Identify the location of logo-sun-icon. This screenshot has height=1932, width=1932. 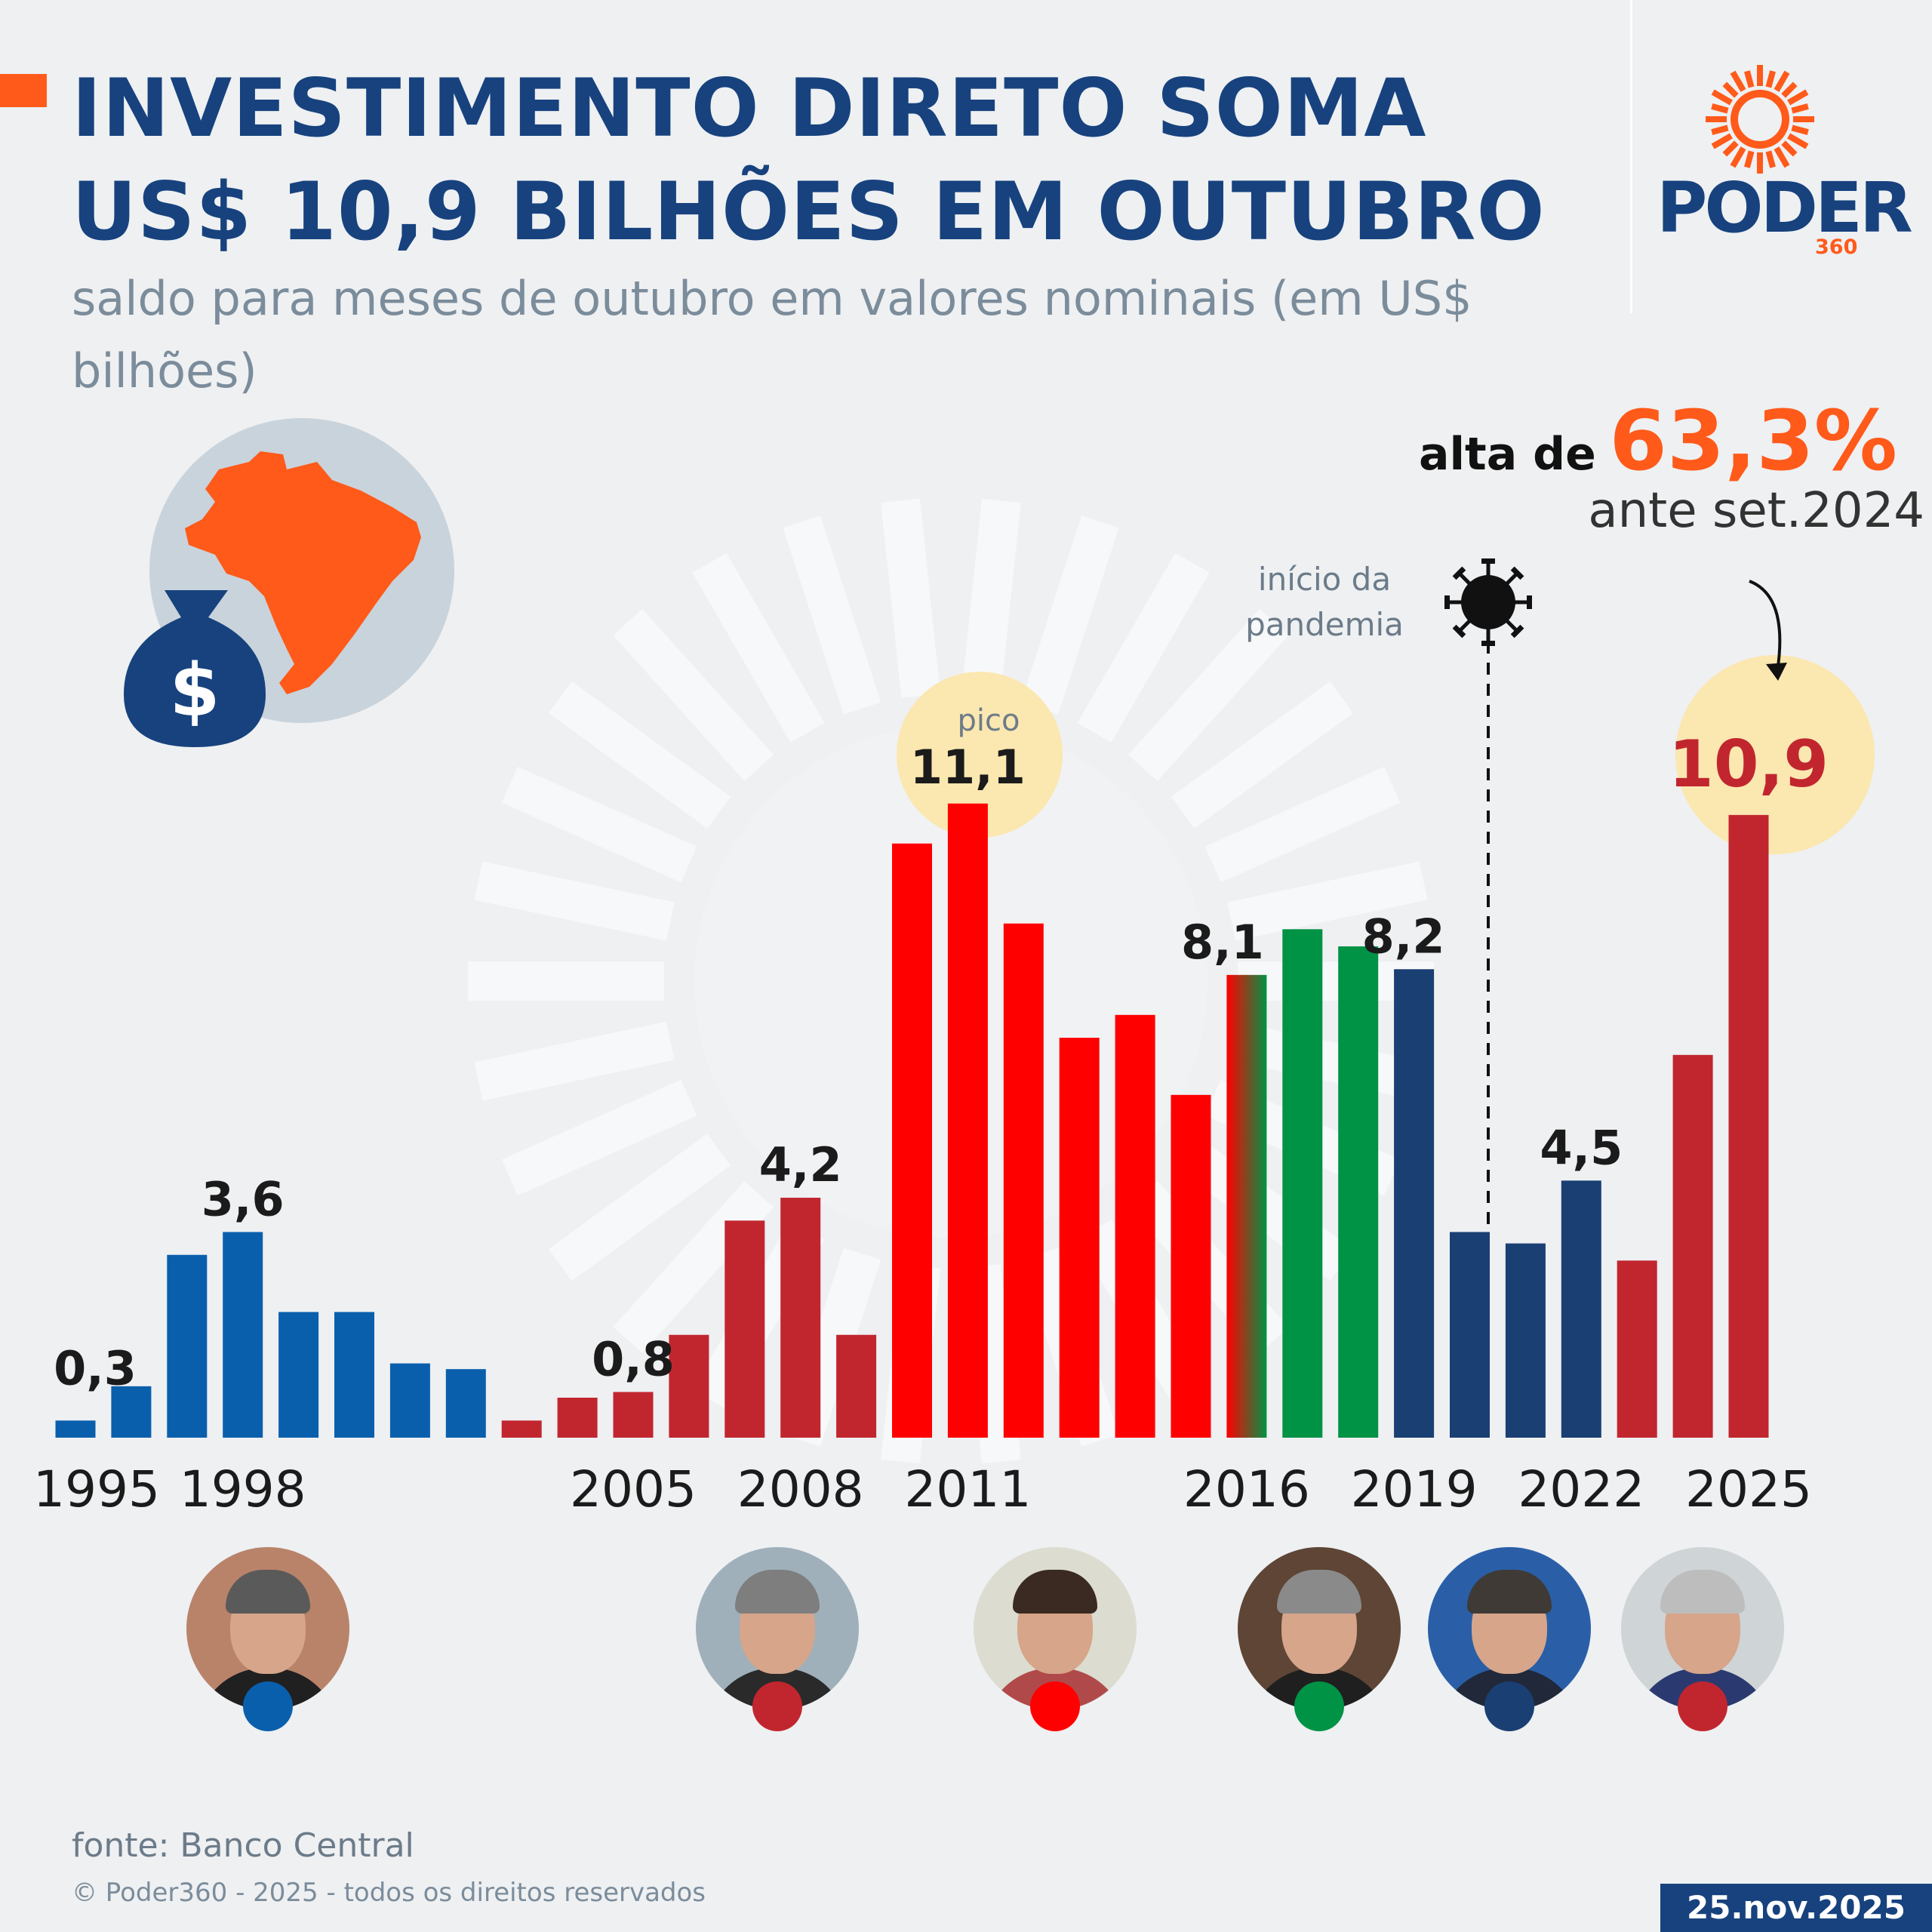
(1760, 119).